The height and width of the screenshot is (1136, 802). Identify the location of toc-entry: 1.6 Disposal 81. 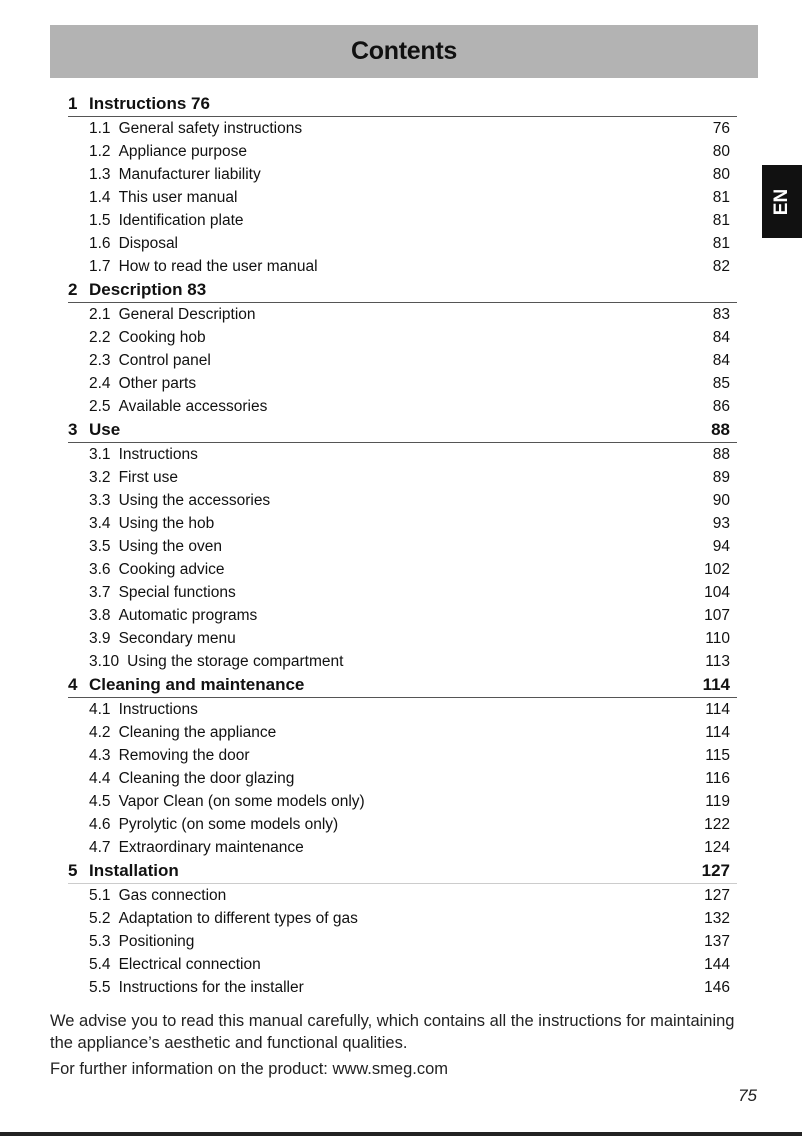
(402, 243).